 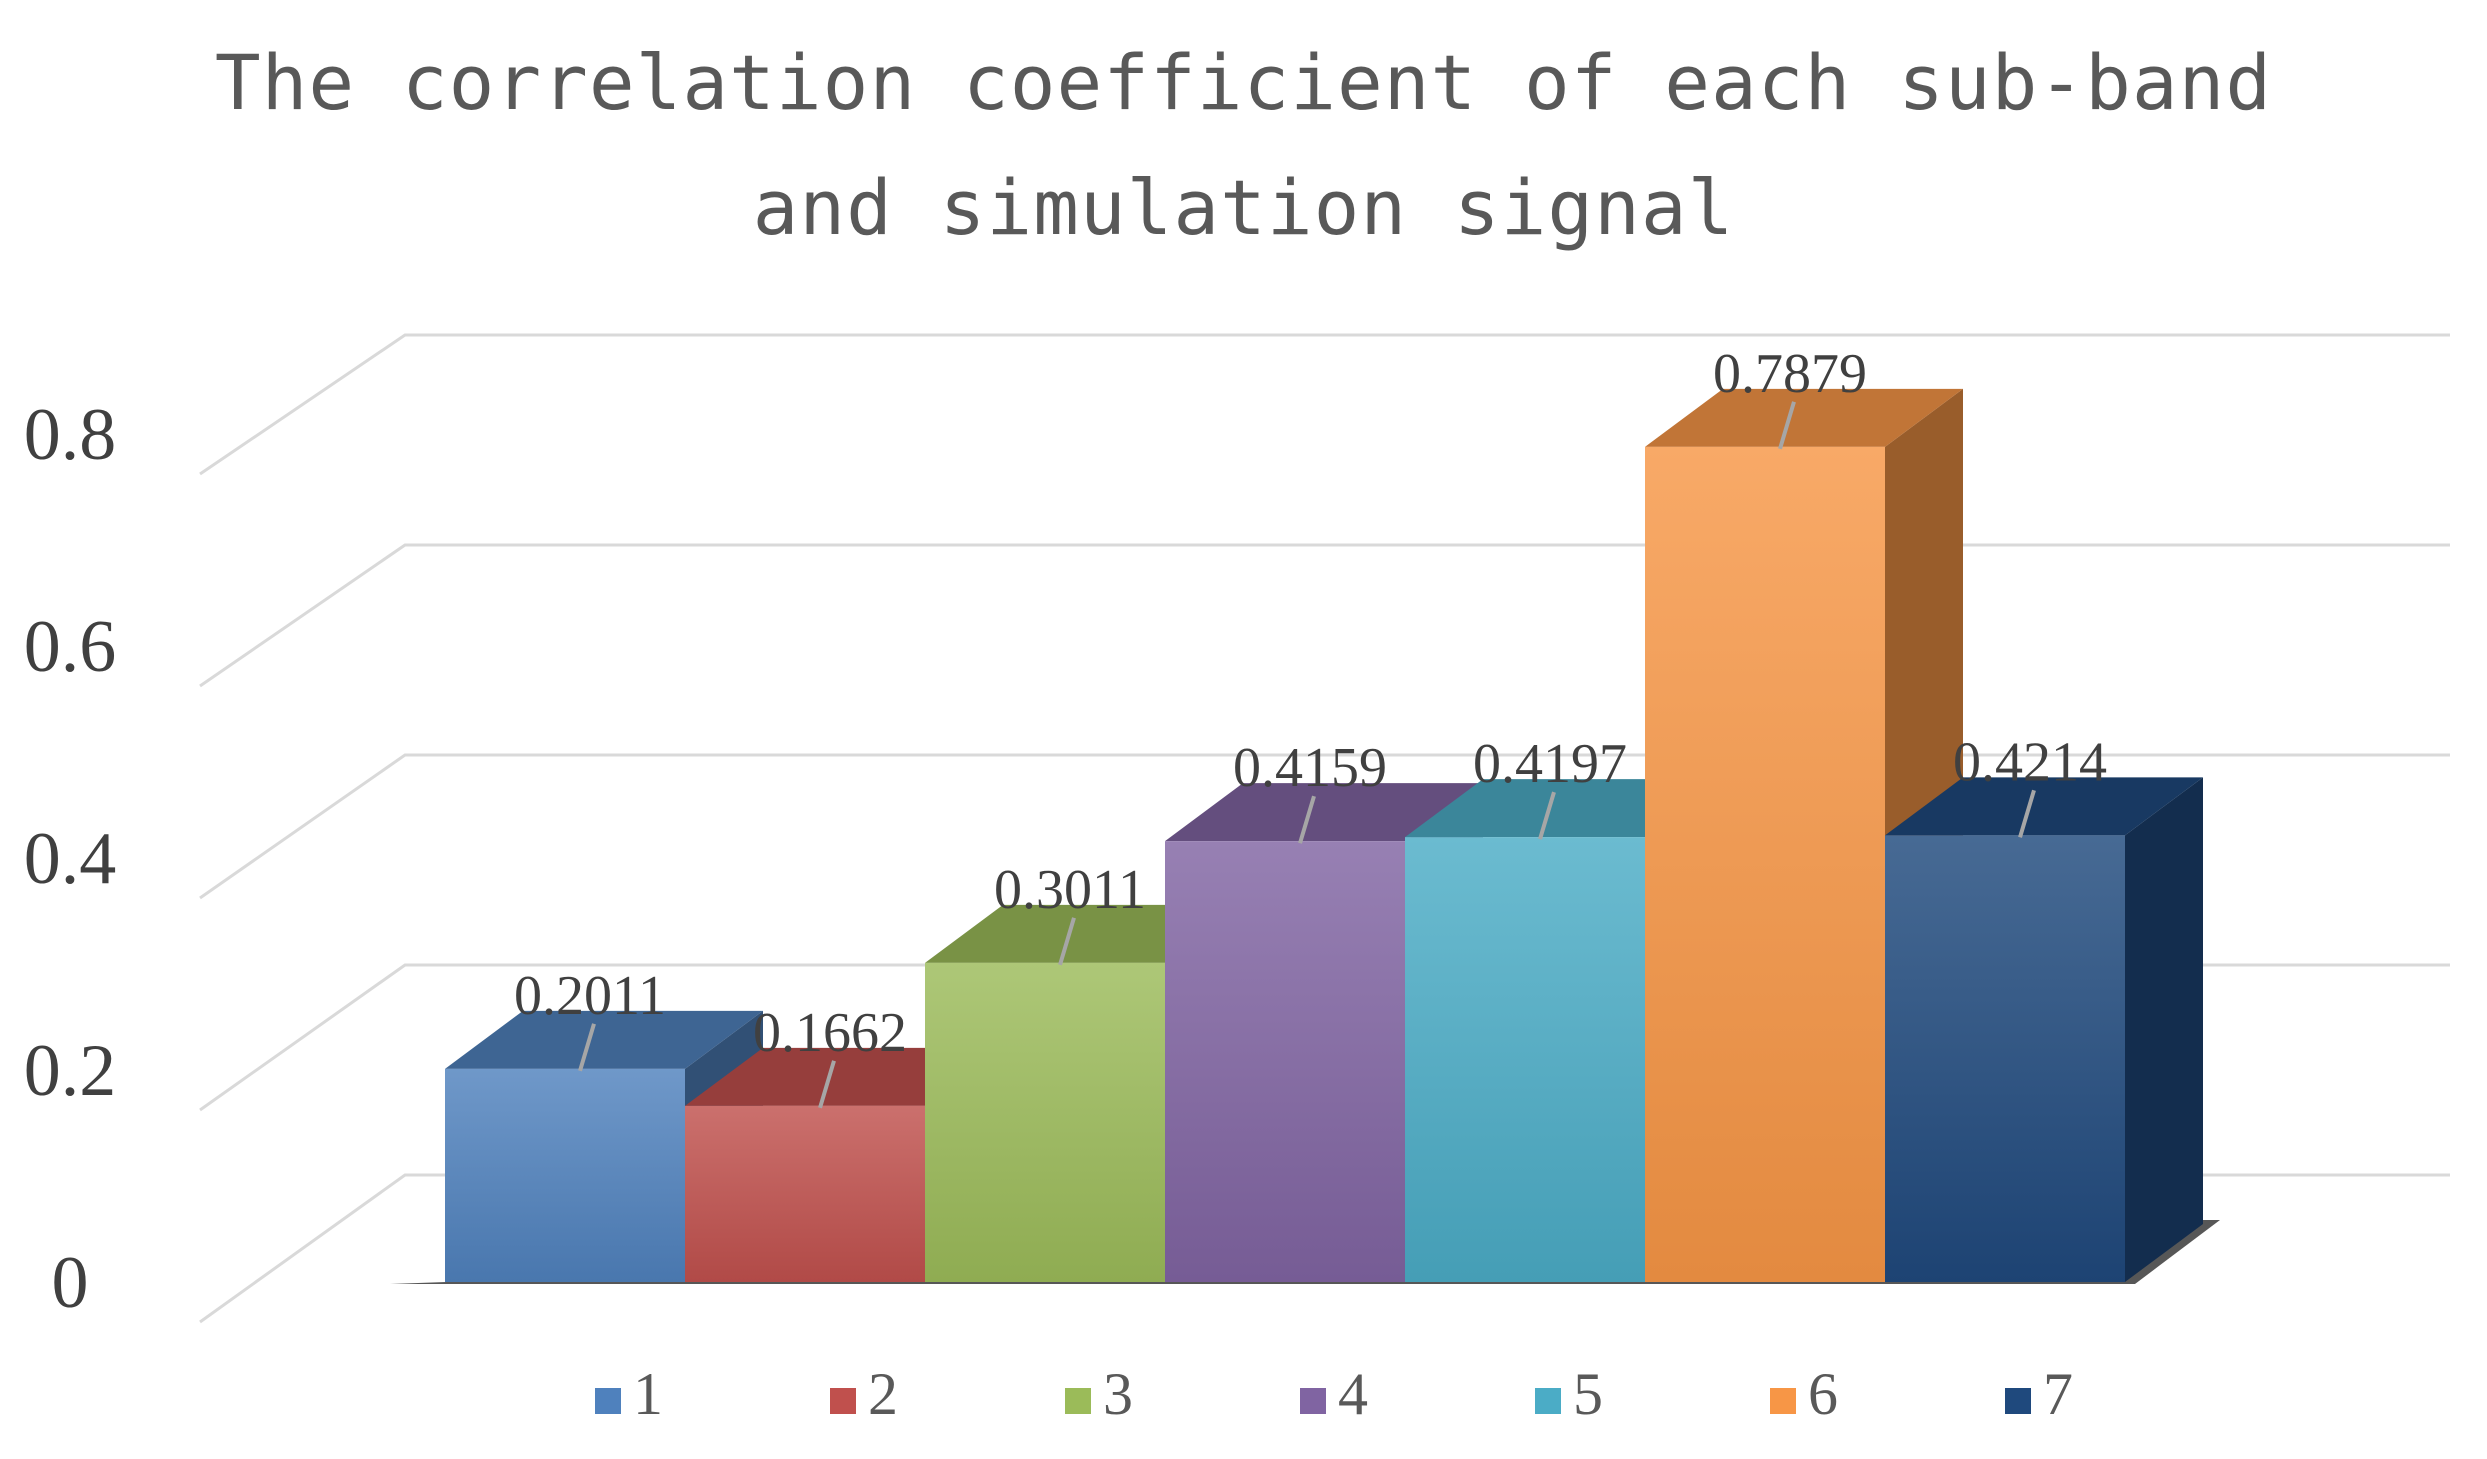 I want to click on y-axis: 0 0.2 0.4 0.6 0.8, so click(x=70, y=859).